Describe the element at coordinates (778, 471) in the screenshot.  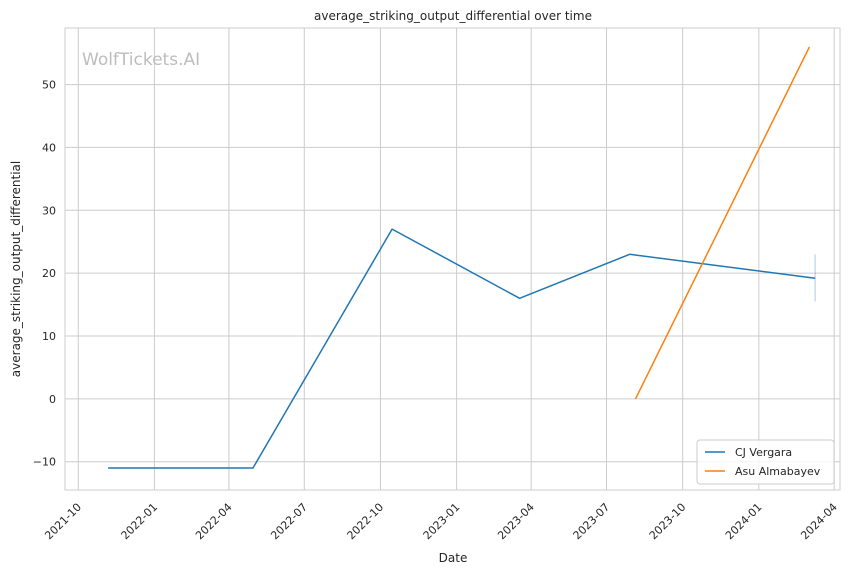
I see `legend-label: Asu Almabayev` at that location.